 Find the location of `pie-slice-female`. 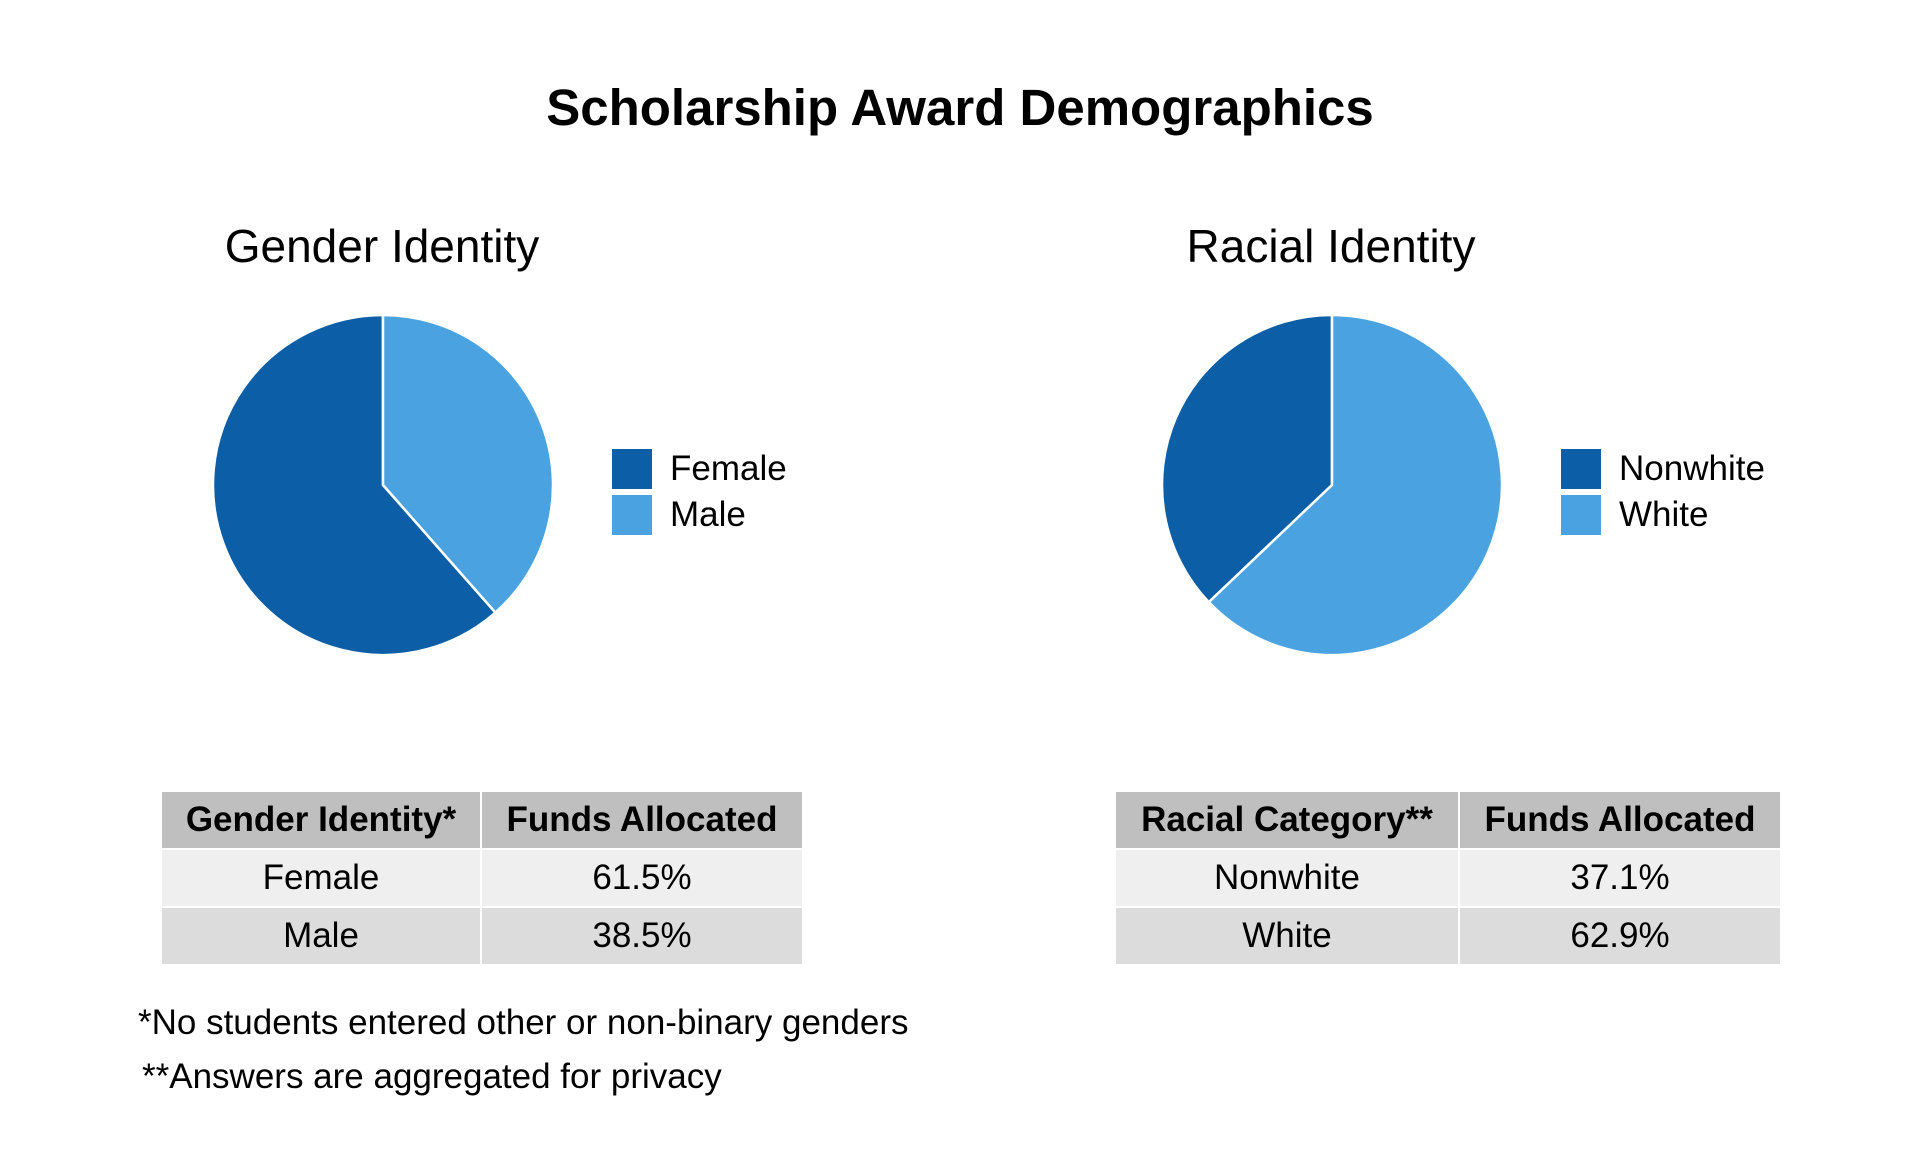

pie-slice-female is located at coordinates (354, 485).